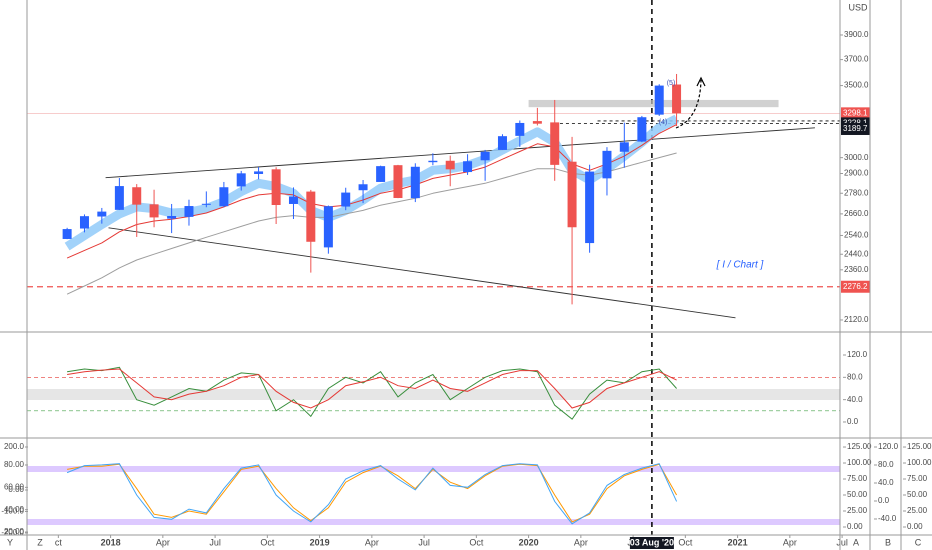  I want to click on y-tick-label: 2440.0, so click(856, 253).